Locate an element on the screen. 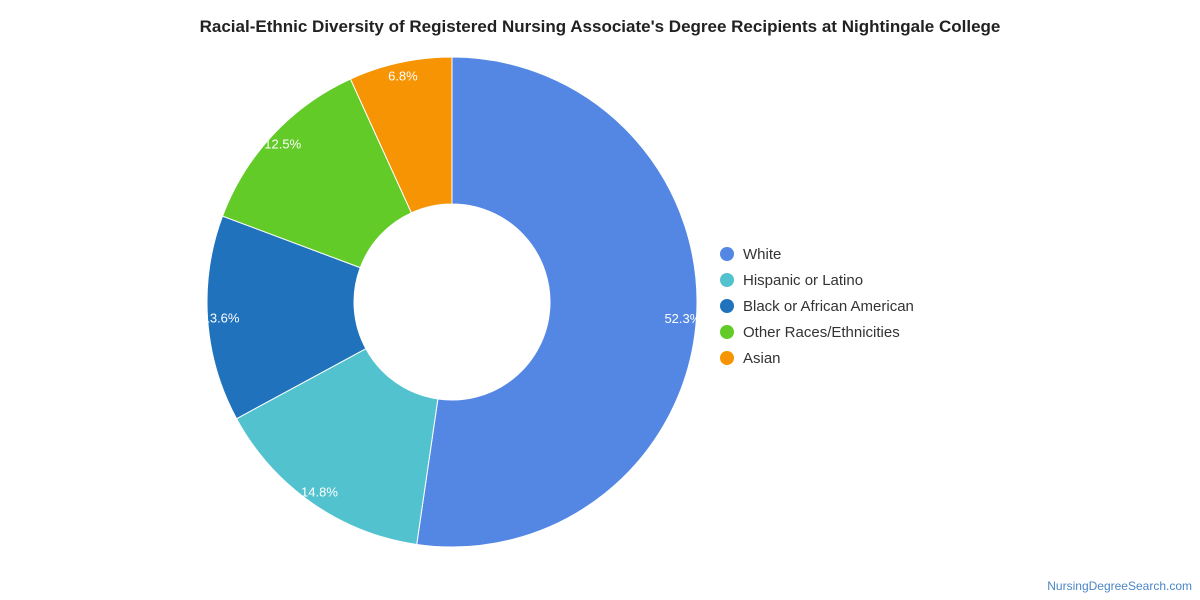  slice-label-other-races-ethnicities: 12.5% is located at coordinates (282, 144).